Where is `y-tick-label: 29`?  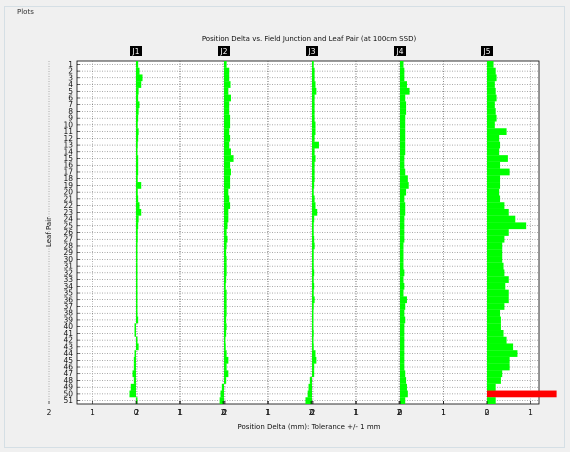 y-tick-label: 29 is located at coordinates (68, 252).